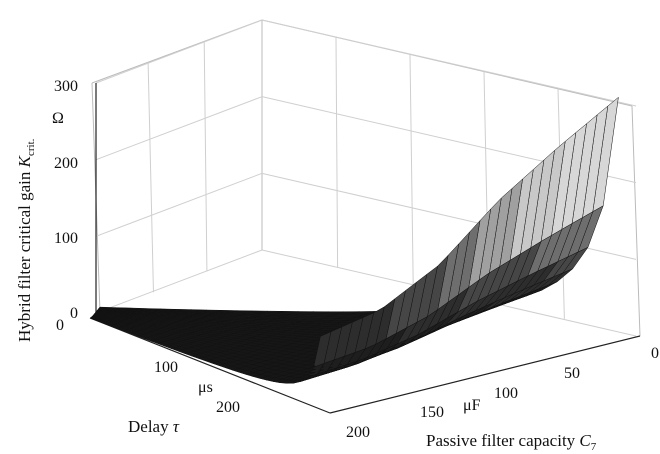 Image resolution: width=660 pixels, height=454 pixels. Describe the element at coordinates (150, 426) in the screenshot. I see `y-axis-label-text: Delay` at that location.